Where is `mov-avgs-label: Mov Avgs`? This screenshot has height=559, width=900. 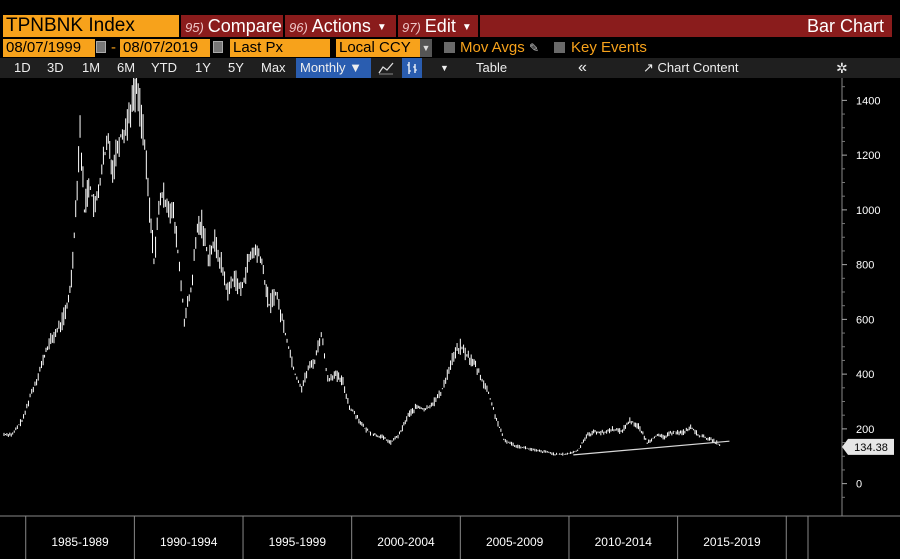 mov-avgs-label: Mov Avgs is located at coordinates (492, 47).